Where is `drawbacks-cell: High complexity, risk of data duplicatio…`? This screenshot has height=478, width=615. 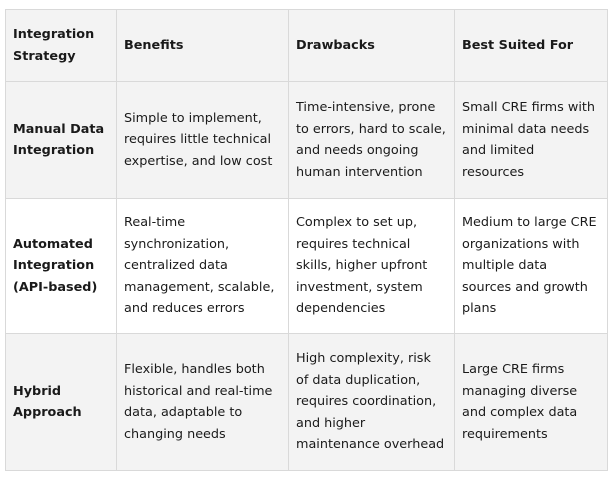 drawbacks-cell: High complexity, risk of data duplicatio… is located at coordinates (371, 402).